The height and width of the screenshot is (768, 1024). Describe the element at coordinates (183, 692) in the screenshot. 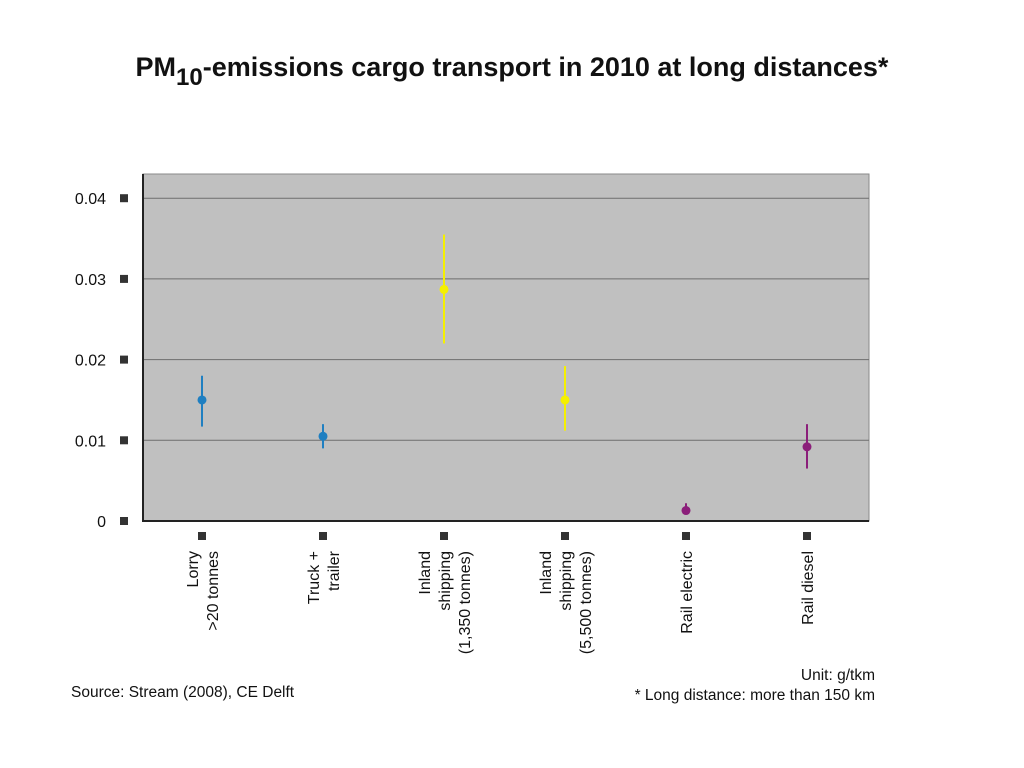

I see `source-note: Source: Stream (2008), CE Delft` at that location.